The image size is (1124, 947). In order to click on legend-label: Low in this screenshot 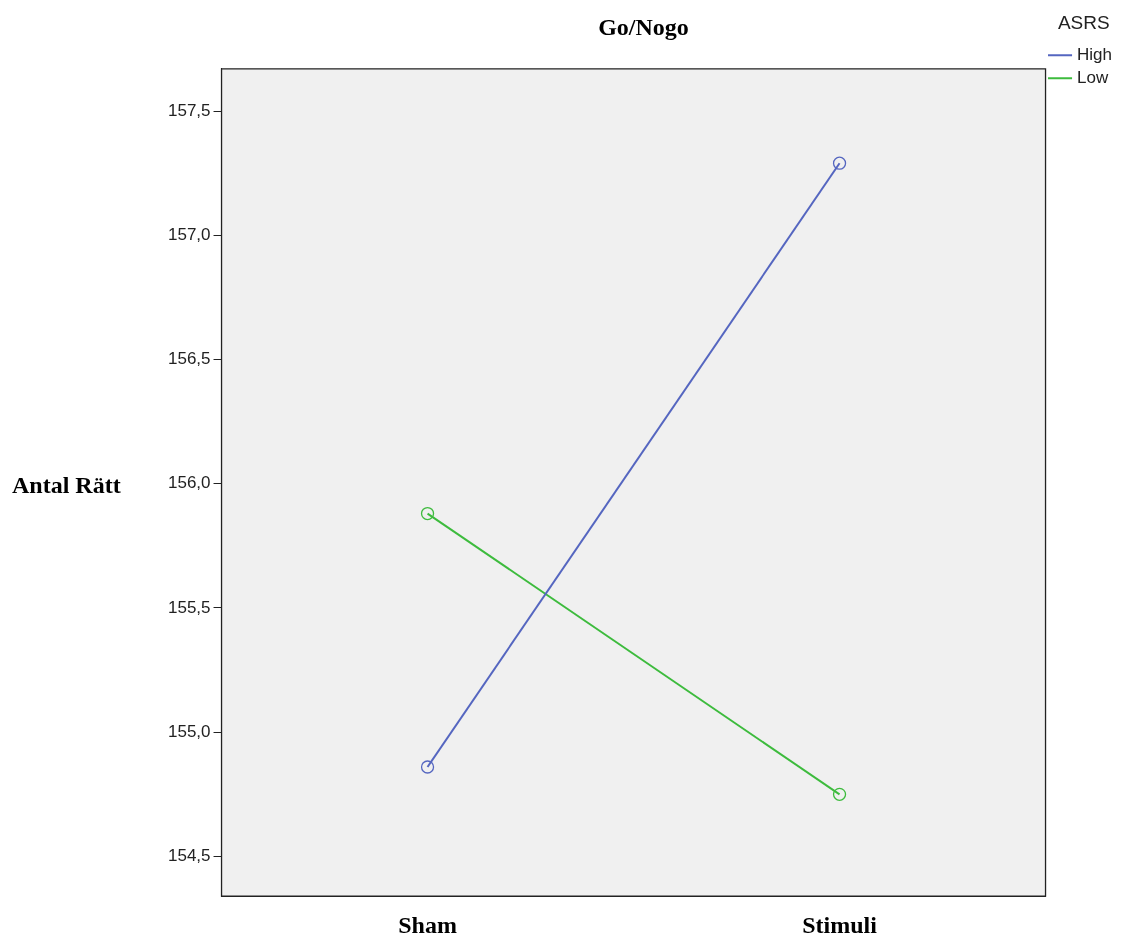, I will do `click(1093, 77)`.